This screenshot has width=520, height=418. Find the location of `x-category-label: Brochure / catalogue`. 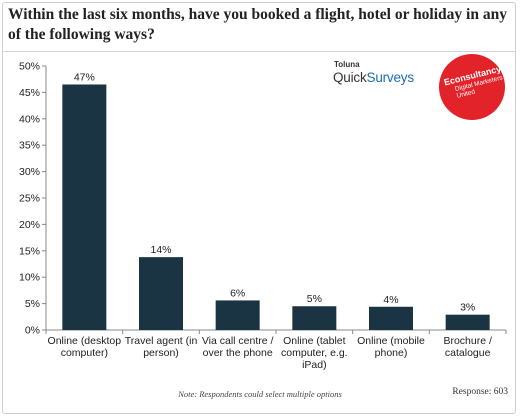

x-category-label: Brochure / catalogue is located at coordinates (467, 347).